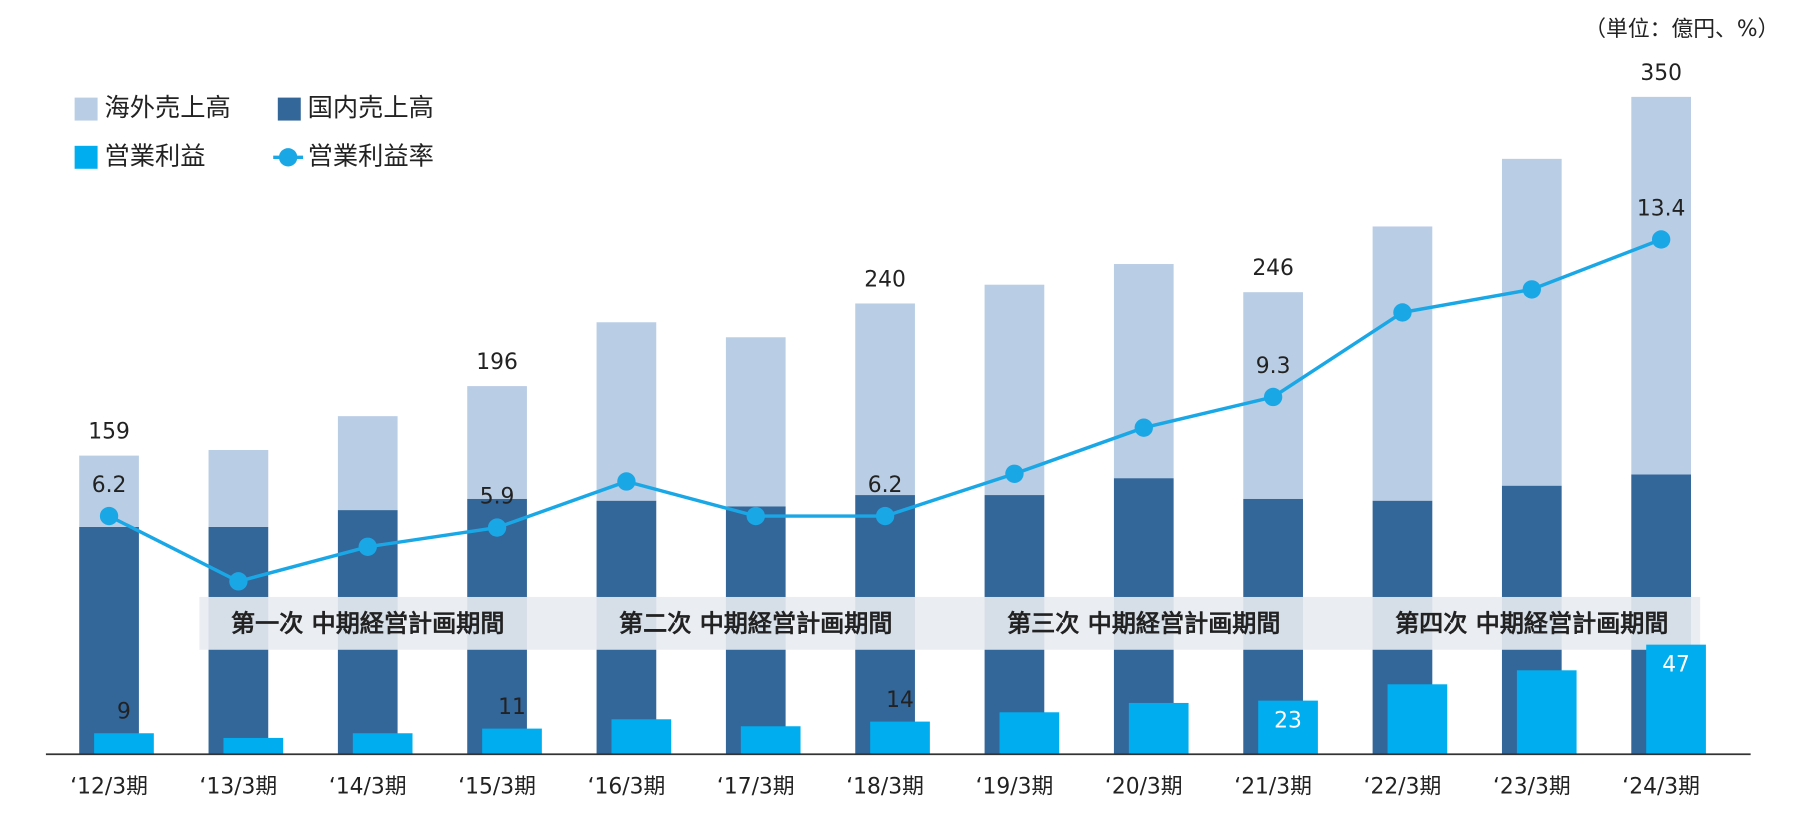 Image resolution: width=1800 pixels, height=822 pixels. What do you see at coordinates (368, 787) in the screenshot?
I see `x-tick-label: ‘14/3期` at bounding box center [368, 787].